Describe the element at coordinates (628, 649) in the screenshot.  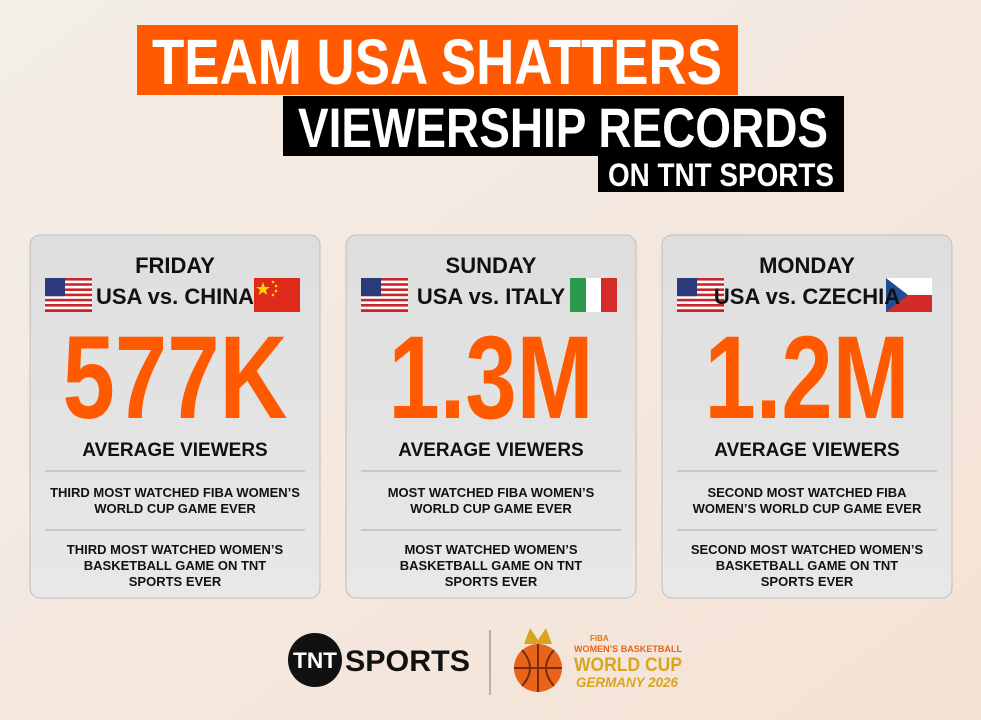
I see `wc-line-1: WOMEN’S BASKETBALL` at that location.